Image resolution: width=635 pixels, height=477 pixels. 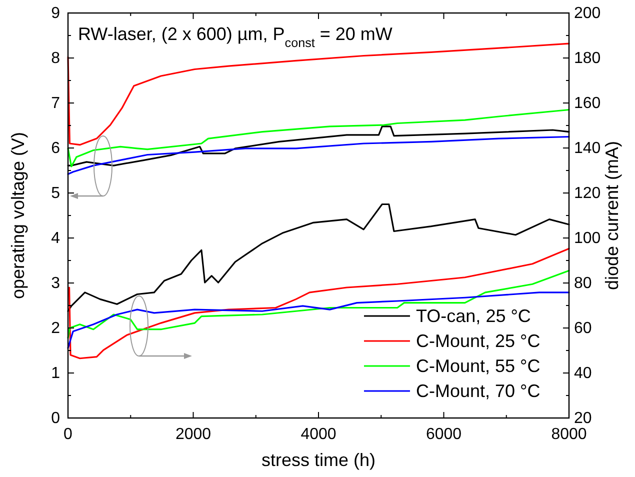 I want to click on legend-label: C-Mount, 55 °C, so click(x=478, y=366).